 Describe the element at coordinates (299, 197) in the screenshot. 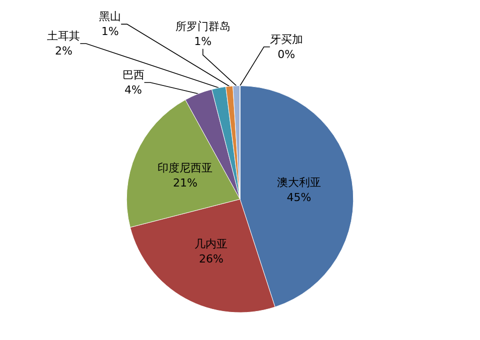

I see `data-label: 45%` at that location.